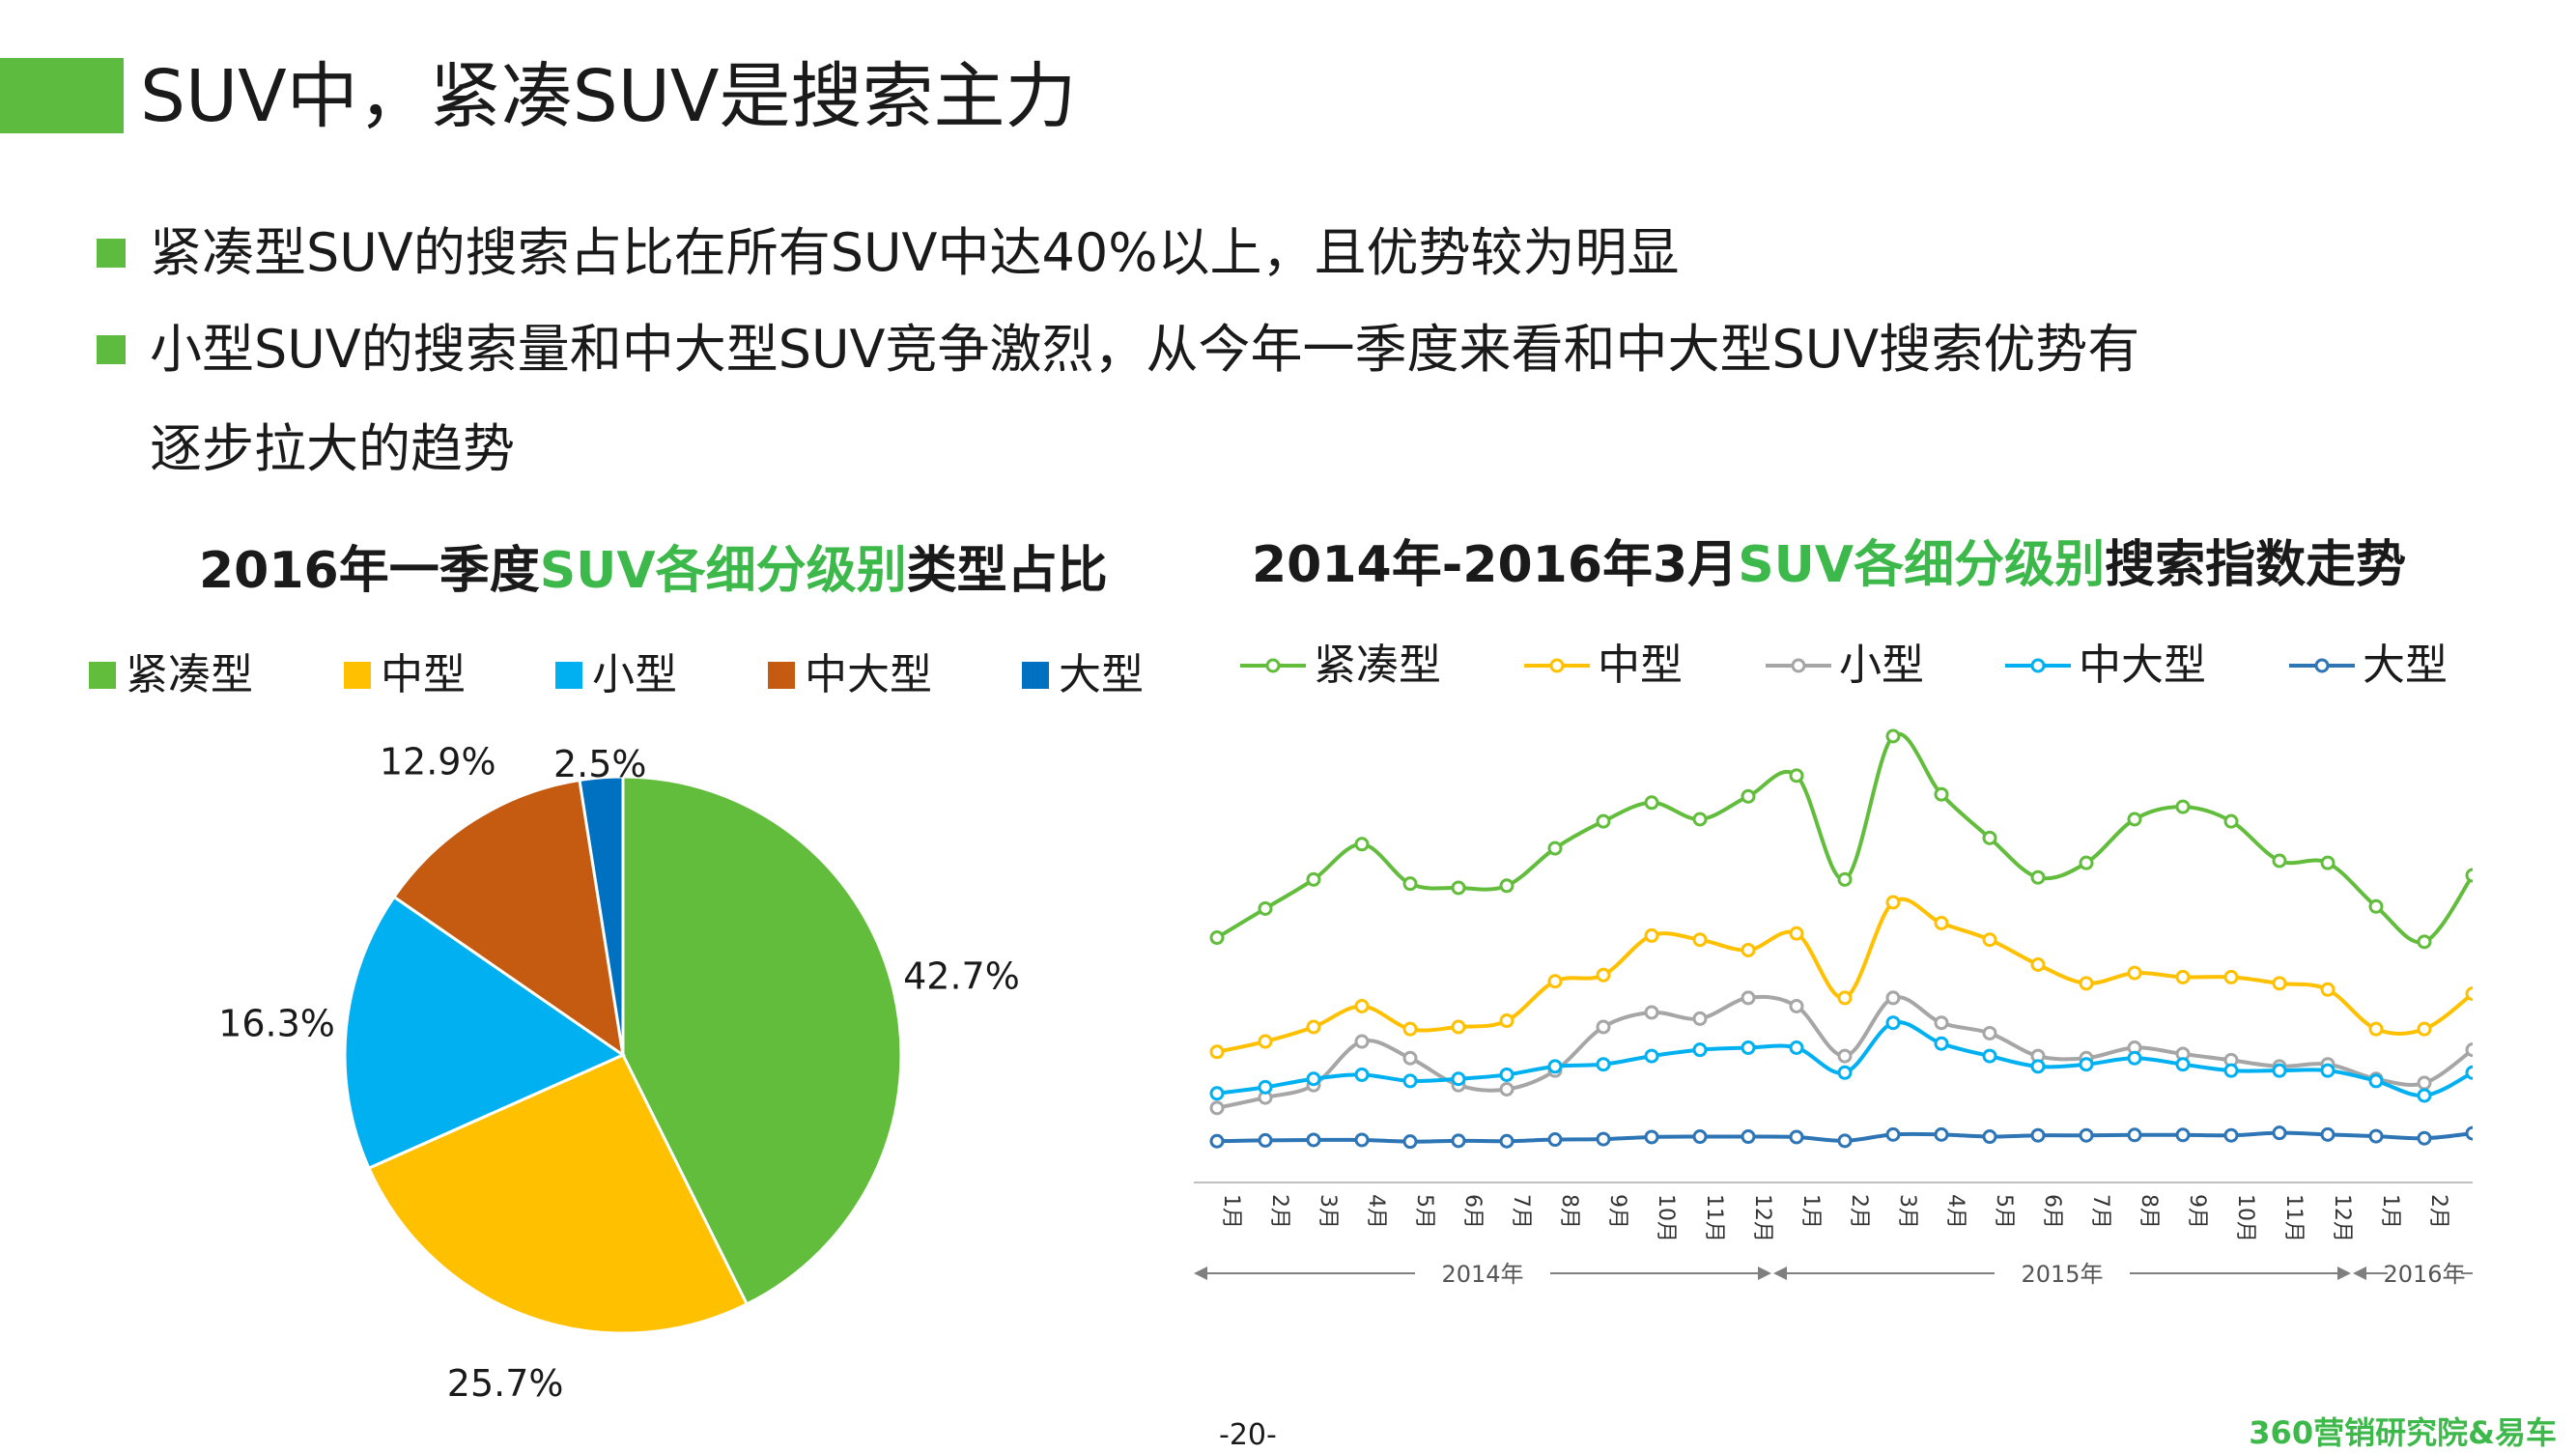 This screenshot has height=1453, width=2576. I want to click on pie-chart-title: 2016年一季度SUV各细分级别类型占比, so click(653, 571).